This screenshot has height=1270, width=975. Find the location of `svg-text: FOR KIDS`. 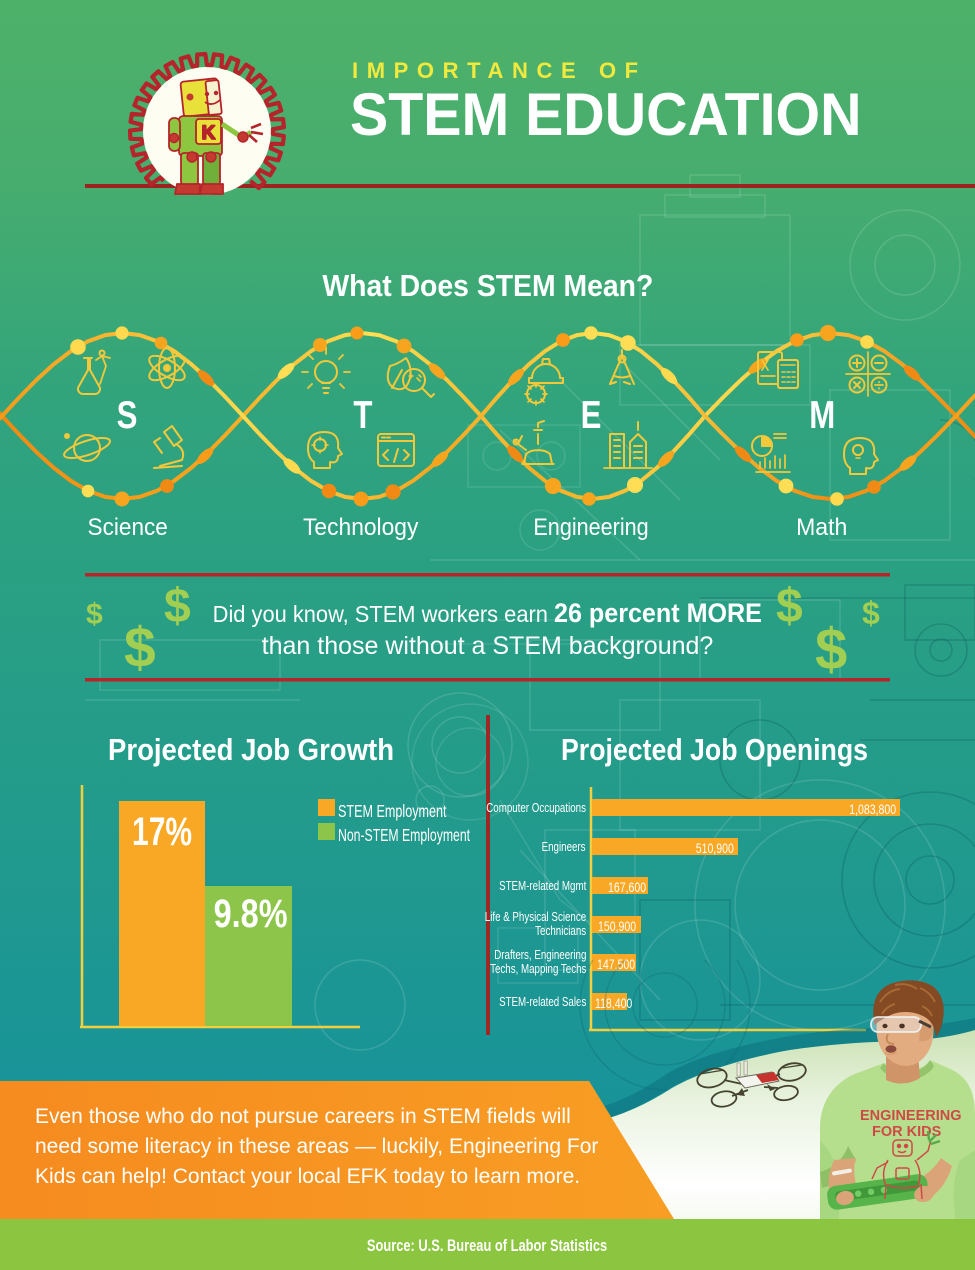

svg-text: FOR KIDS is located at coordinates (907, 1132).